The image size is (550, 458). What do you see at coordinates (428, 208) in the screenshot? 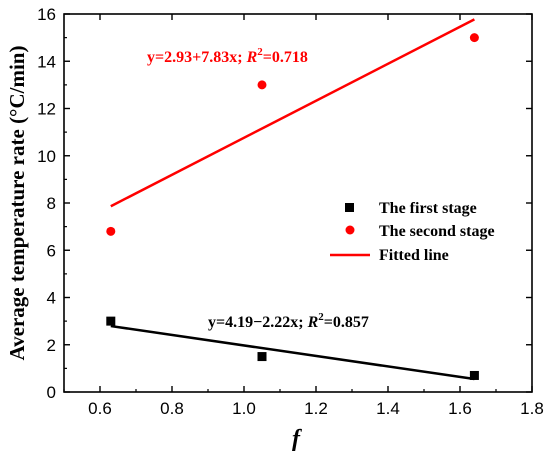
I see `legend-label-first-stage: The first stage` at bounding box center [428, 208].